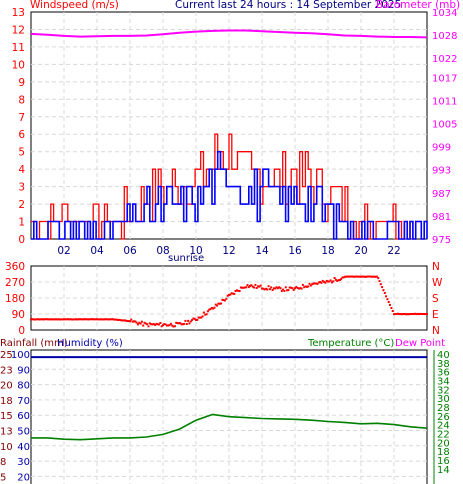 The image size is (463, 484). I want to click on humidity-left-tick: 30, so click(23, 462).